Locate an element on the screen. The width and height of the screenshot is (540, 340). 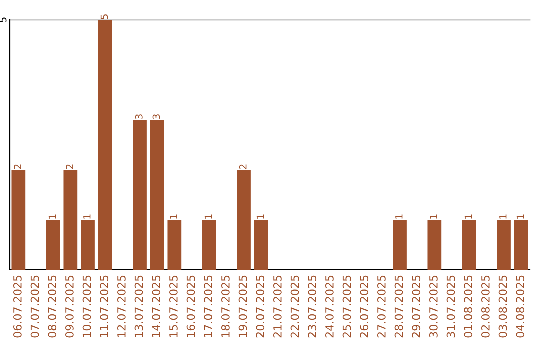
x-tick-label: 04.08.2025 is located at coordinates (520, 307).